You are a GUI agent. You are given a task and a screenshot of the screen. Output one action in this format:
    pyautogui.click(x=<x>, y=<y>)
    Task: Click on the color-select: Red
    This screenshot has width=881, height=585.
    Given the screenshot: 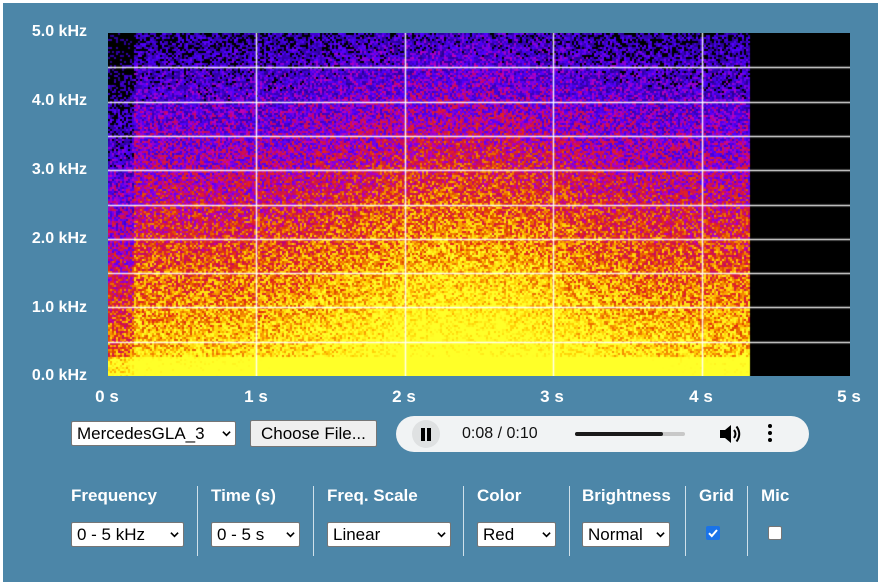 What is the action you would take?
    pyautogui.click(x=516, y=534)
    